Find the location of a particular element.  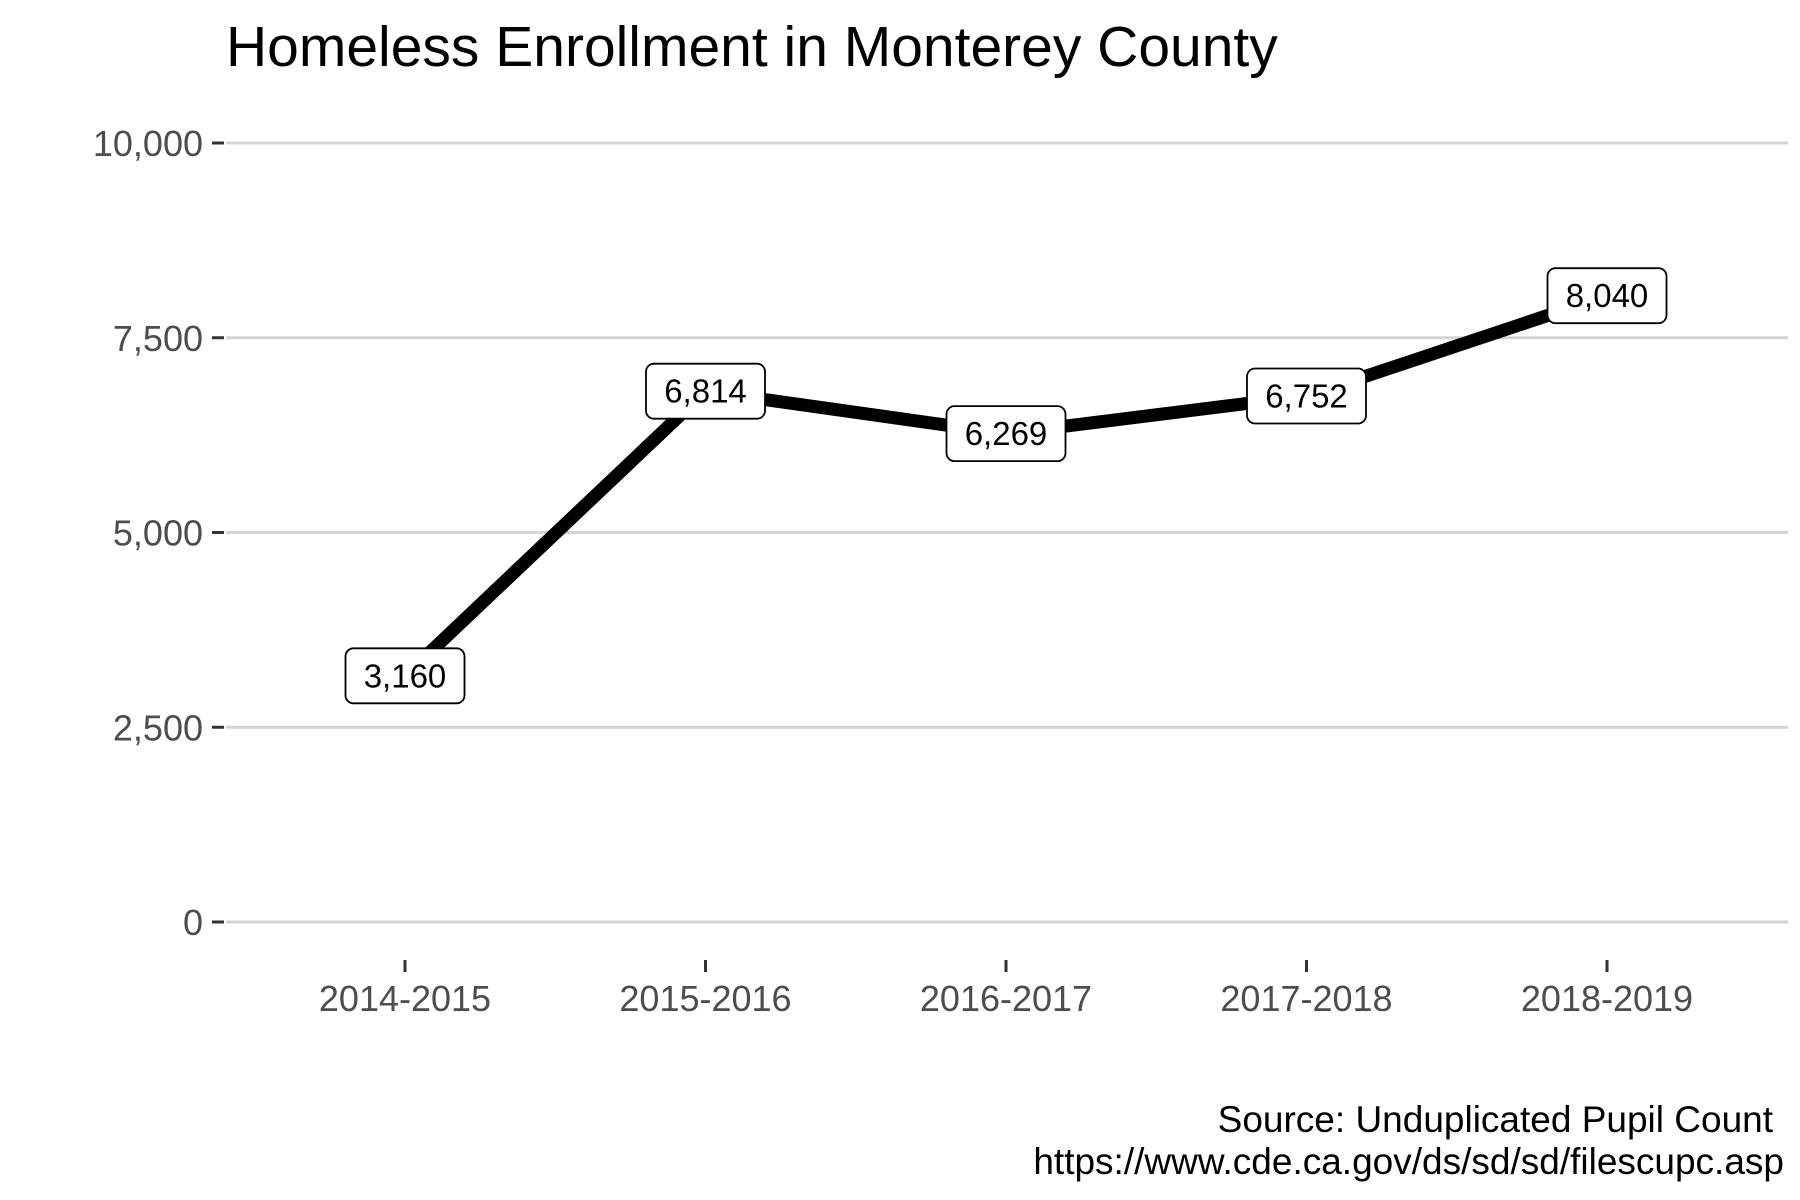

x-tick-label: 2015-2016 is located at coordinates (705, 998).